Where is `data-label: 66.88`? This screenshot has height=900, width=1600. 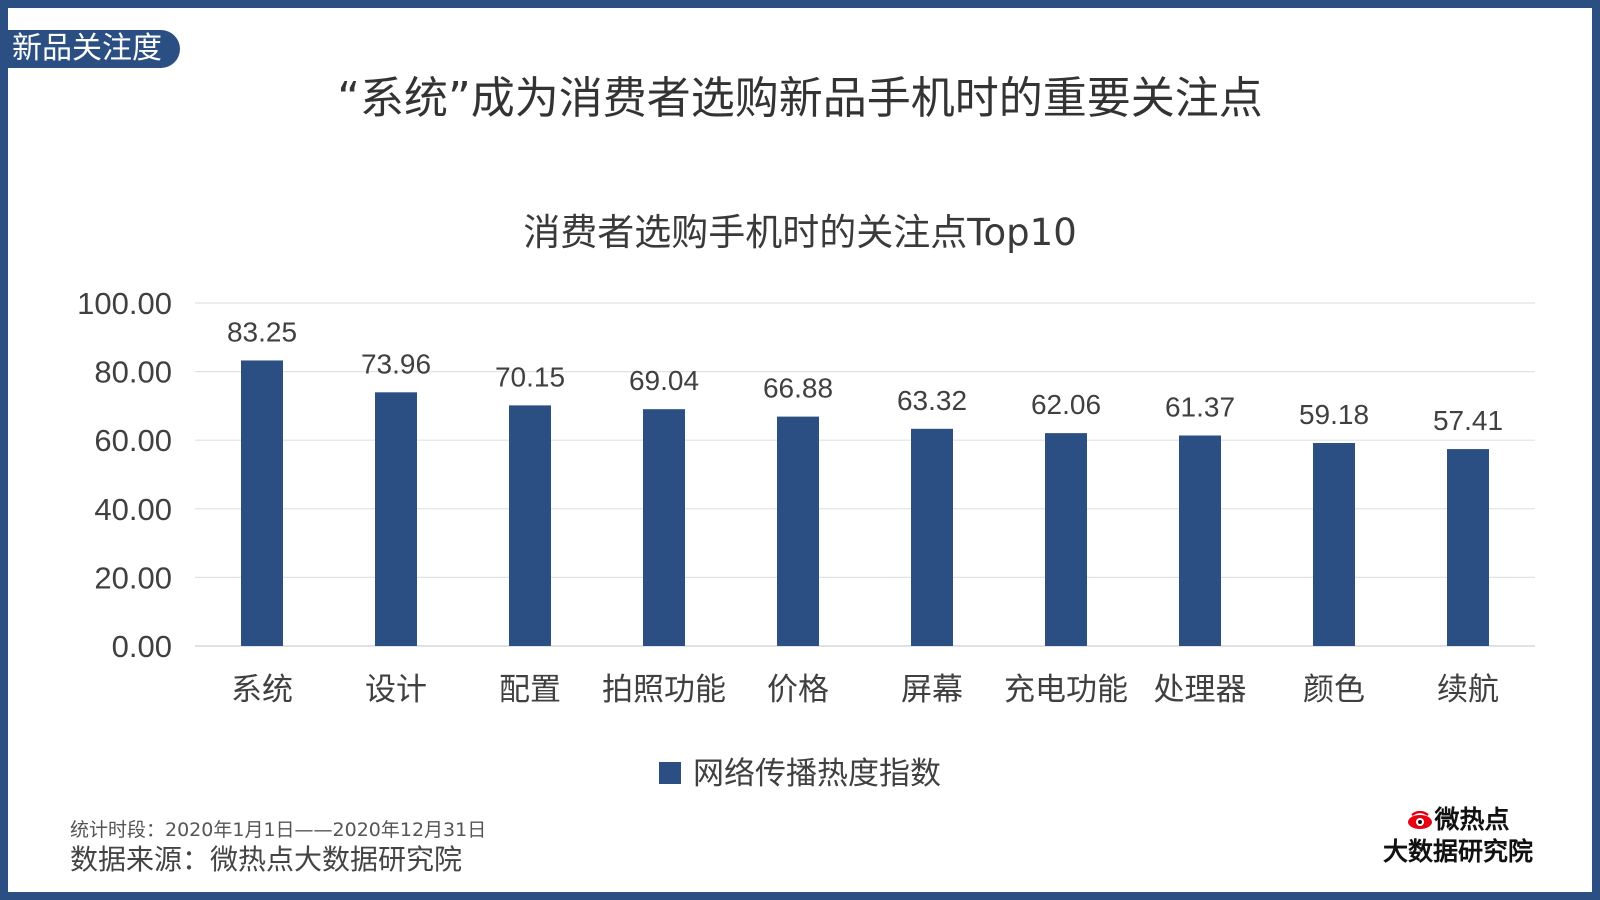 data-label: 66.88 is located at coordinates (798, 388).